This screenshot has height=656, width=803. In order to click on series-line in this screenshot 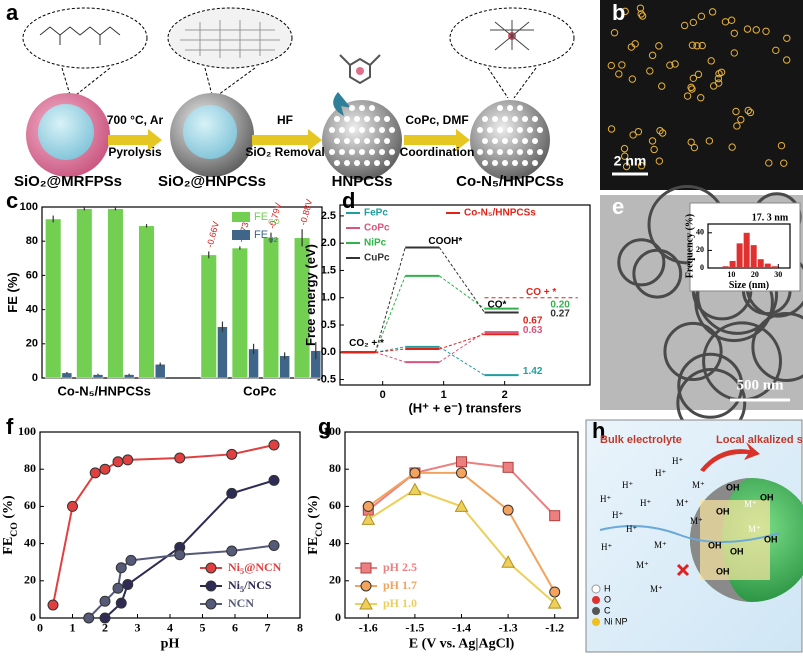, I will do `click(461, 532)`.